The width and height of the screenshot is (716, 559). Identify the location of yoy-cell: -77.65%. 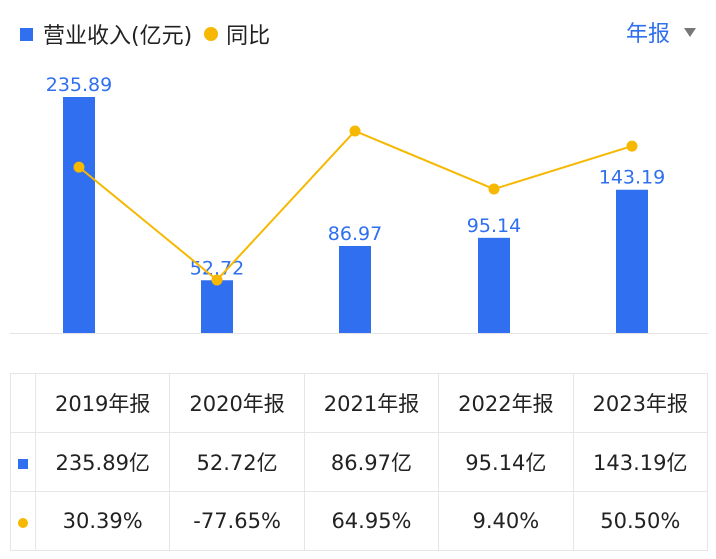
(237, 521).